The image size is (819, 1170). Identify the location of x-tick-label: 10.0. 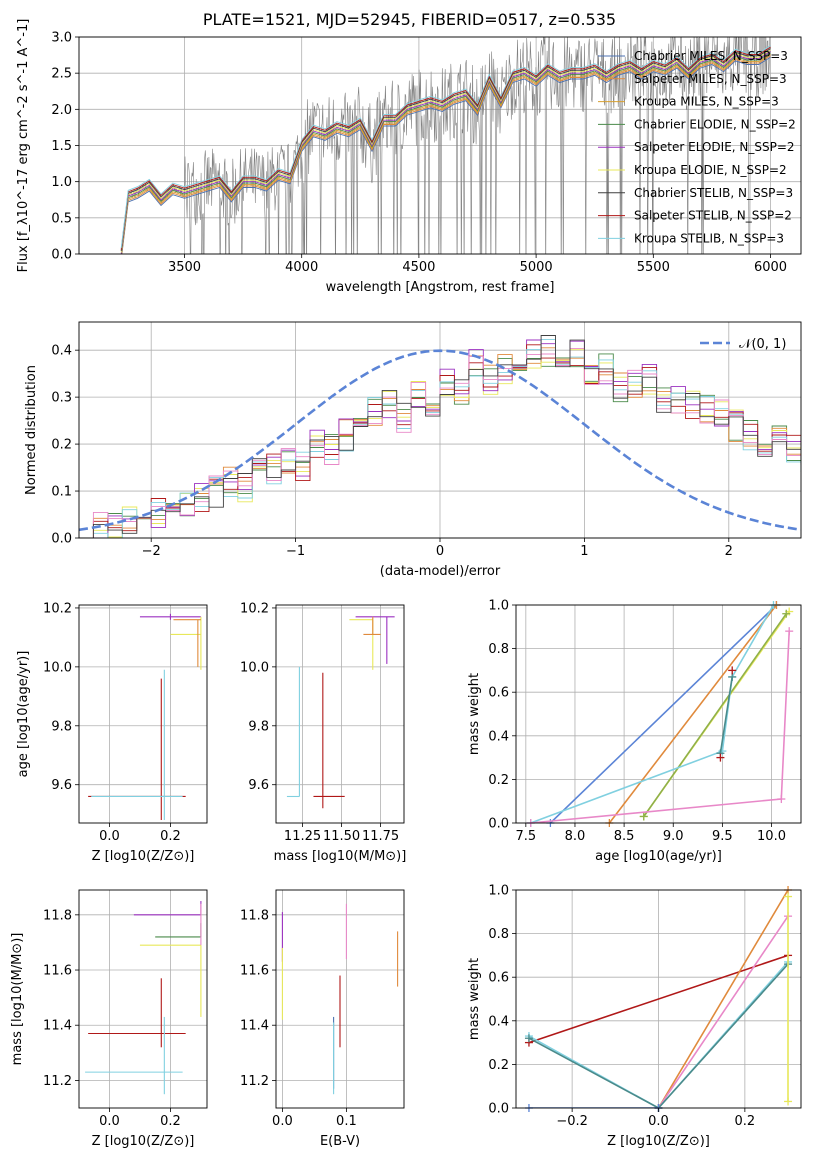
(771, 836).